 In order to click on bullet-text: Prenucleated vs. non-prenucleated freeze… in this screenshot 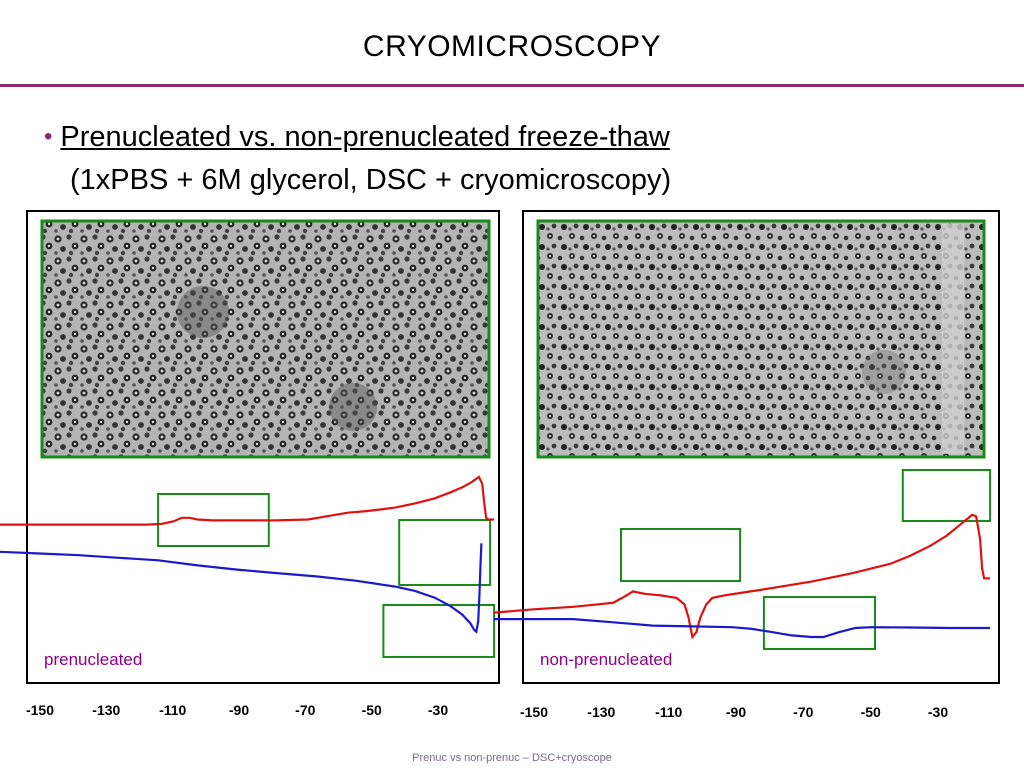, I will do `click(365, 137)`.